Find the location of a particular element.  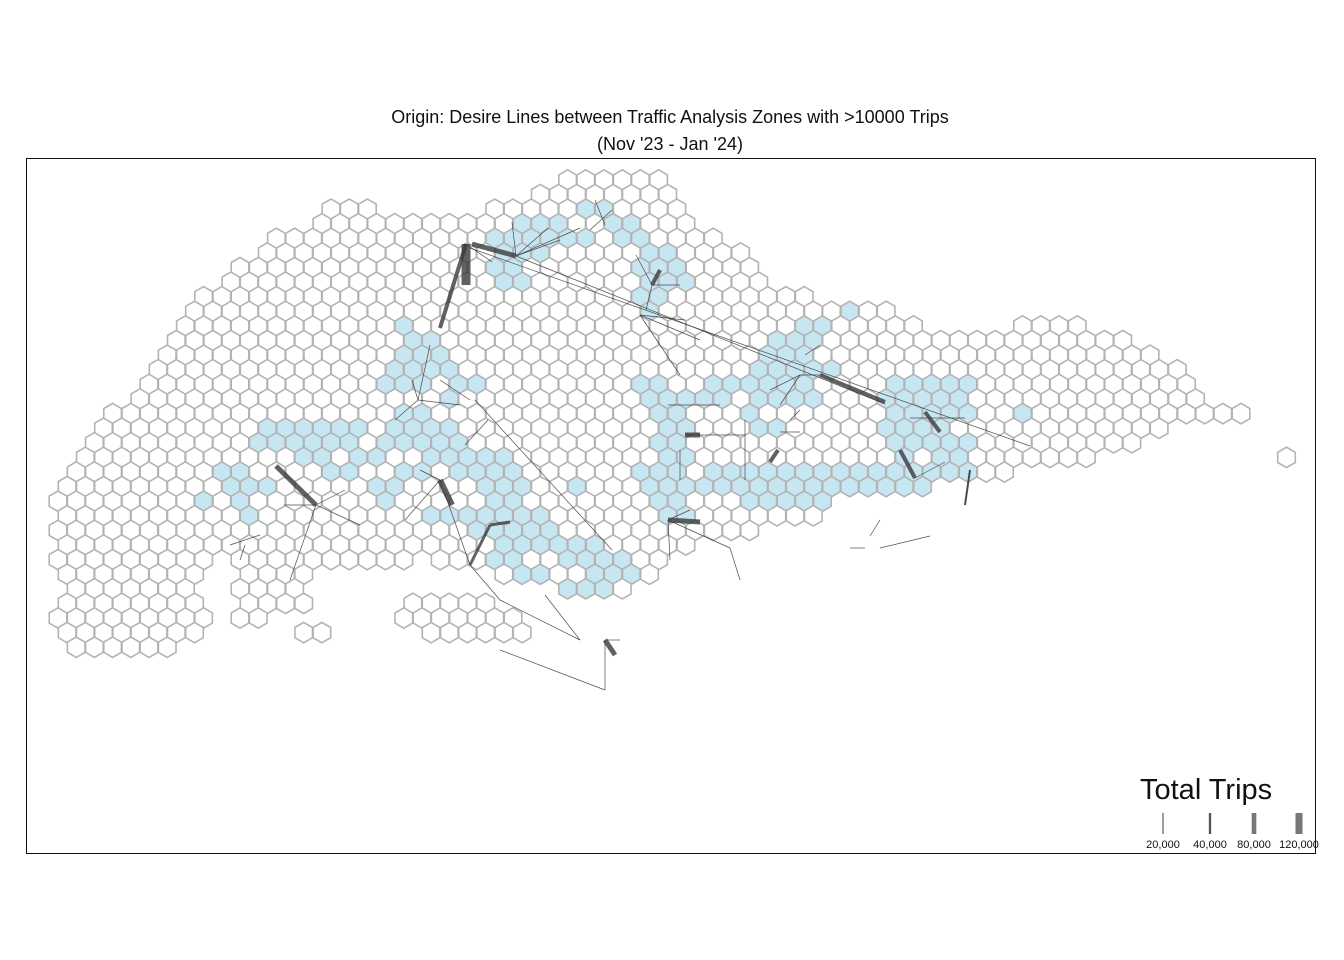

legend-label-80000: 80,000 is located at coordinates (1254, 845).